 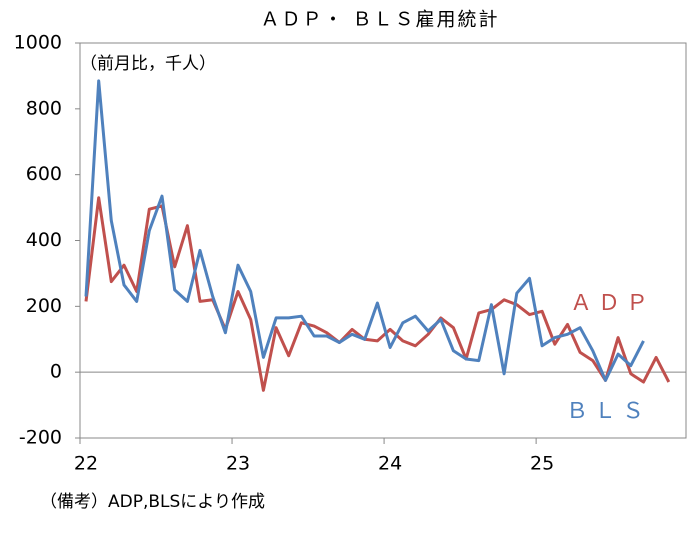 I want to click on x-tick-label: 22, so click(x=86, y=464).